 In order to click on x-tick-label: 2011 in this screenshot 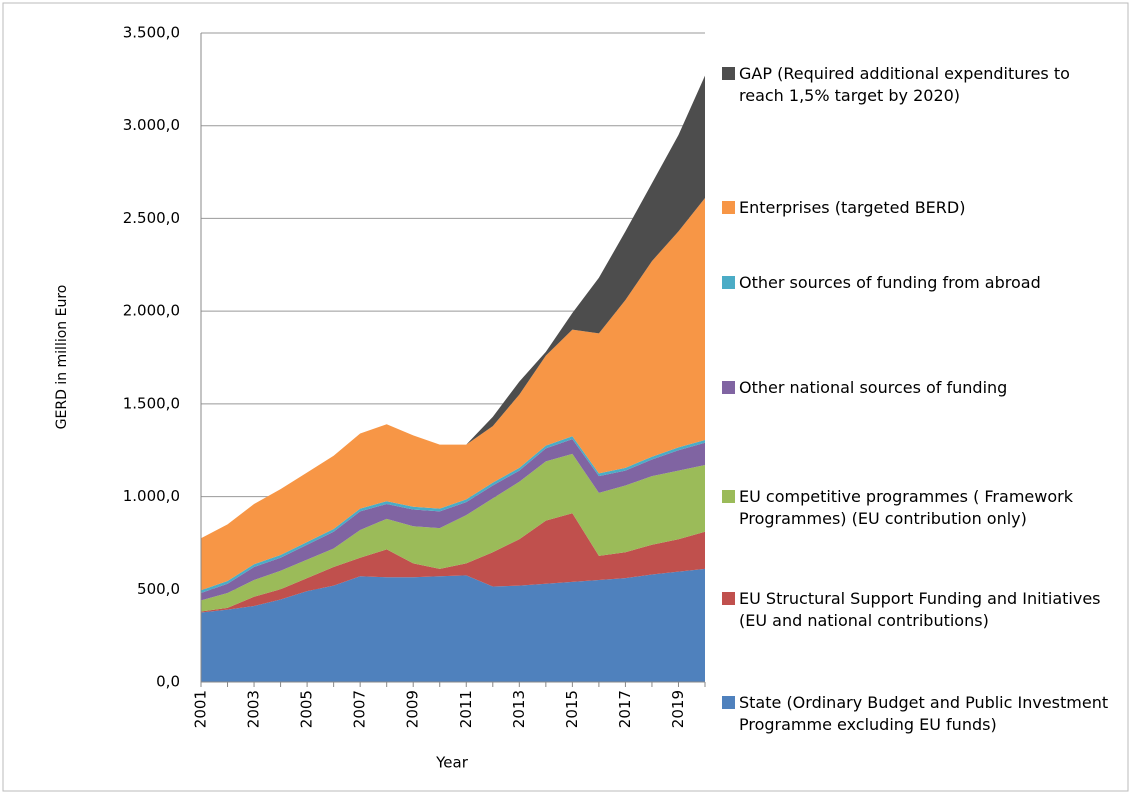, I will do `click(466, 709)`.